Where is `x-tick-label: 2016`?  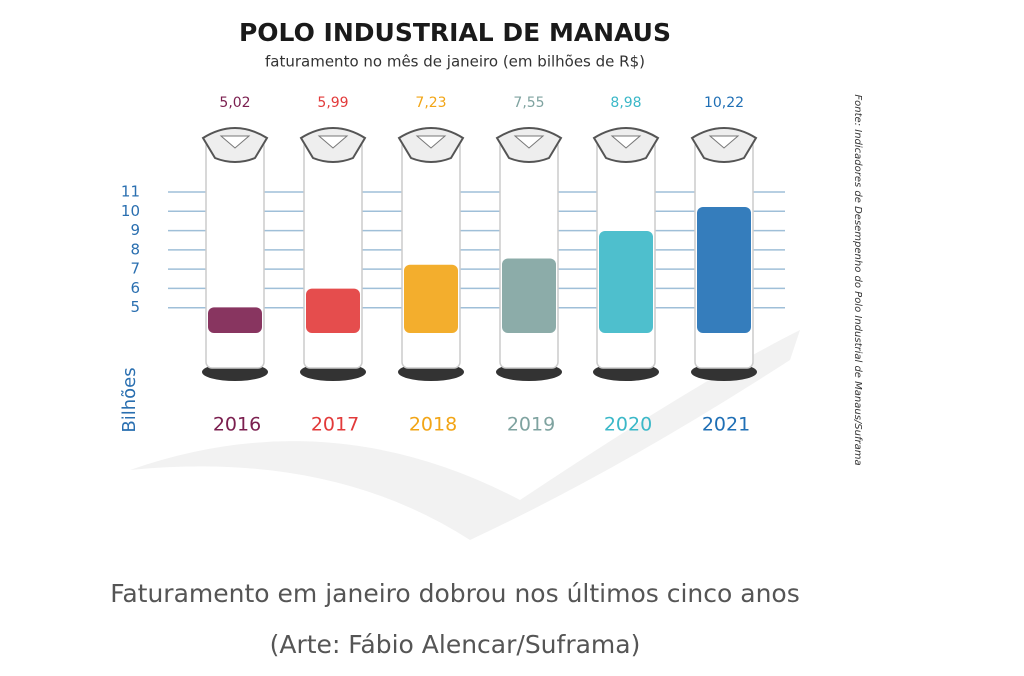 x-tick-label: 2016 is located at coordinates (237, 425).